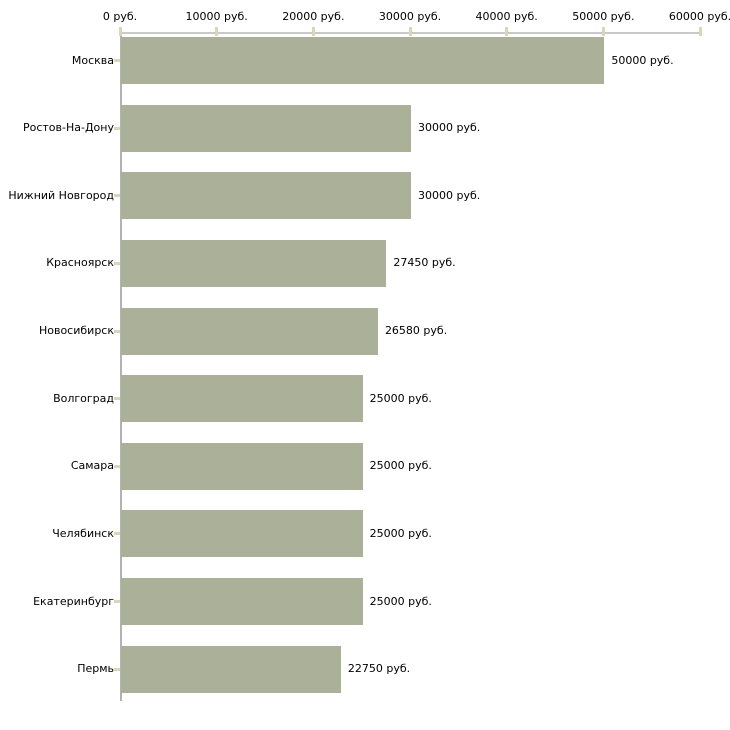 The height and width of the screenshot is (730, 730). I want to click on x-axis-tick-label: 30000 руб., so click(410, 16).